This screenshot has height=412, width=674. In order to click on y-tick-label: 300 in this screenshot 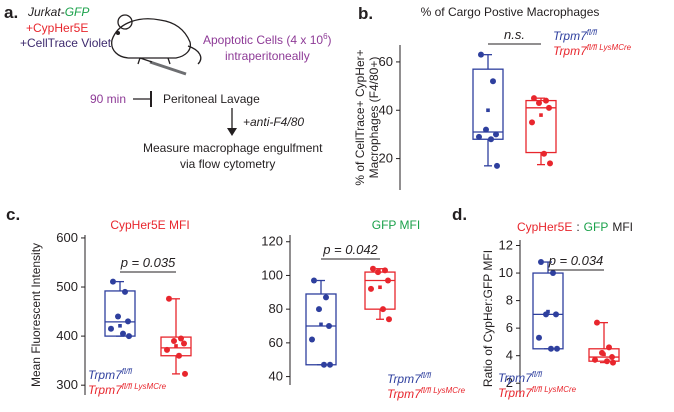, I will do `click(67, 384)`.